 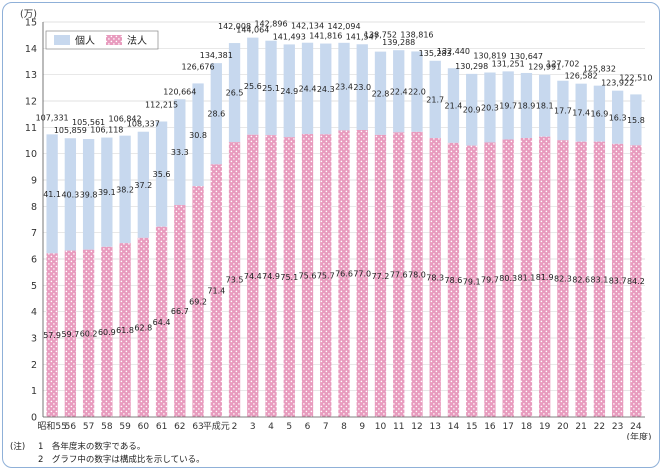 What do you see at coordinates (434, 427) in the screenshot?
I see `x-tick-label: 13` at bounding box center [434, 427].